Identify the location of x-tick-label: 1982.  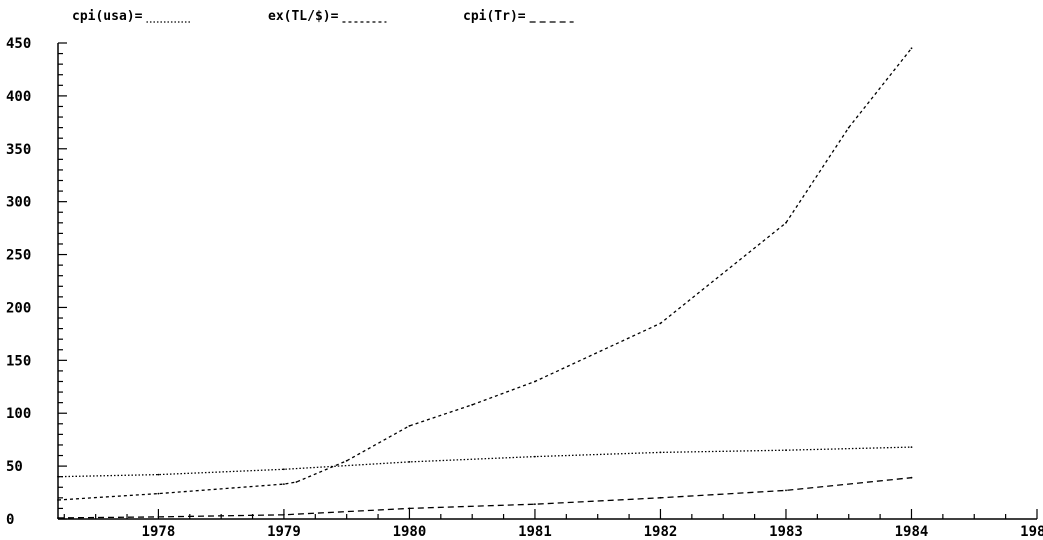
(661, 532).